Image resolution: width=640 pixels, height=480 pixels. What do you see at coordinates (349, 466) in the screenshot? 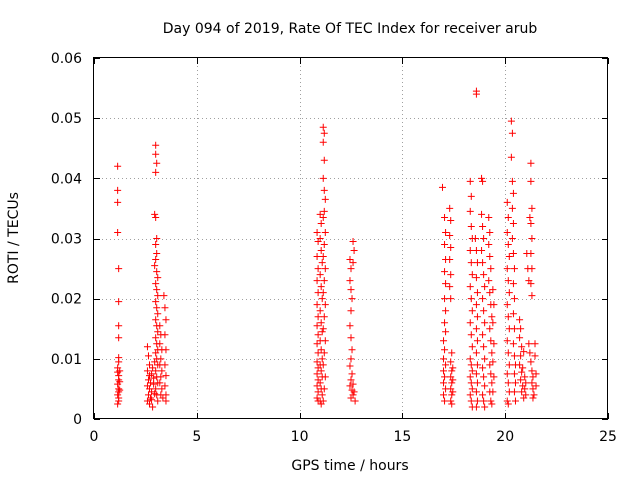
I see `x-axis-label: GPS time / hours` at bounding box center [349, 466].